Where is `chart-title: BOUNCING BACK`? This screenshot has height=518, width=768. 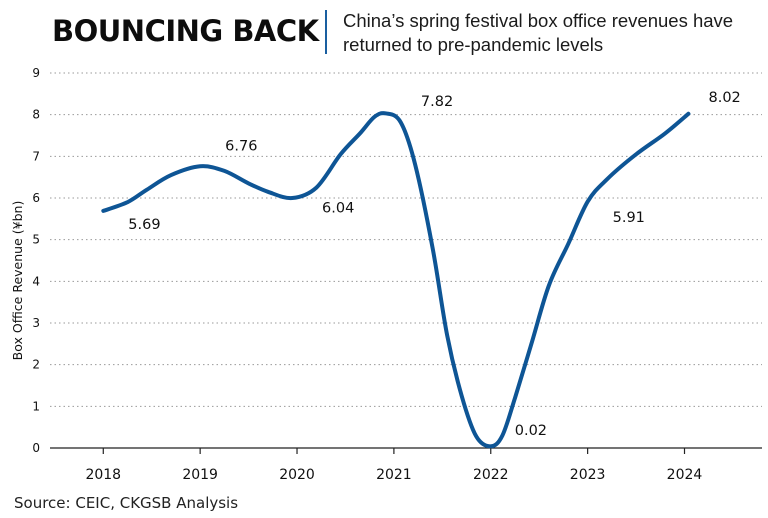
chart-title: BOUNCING BACK is located at coordinates (185, 31).